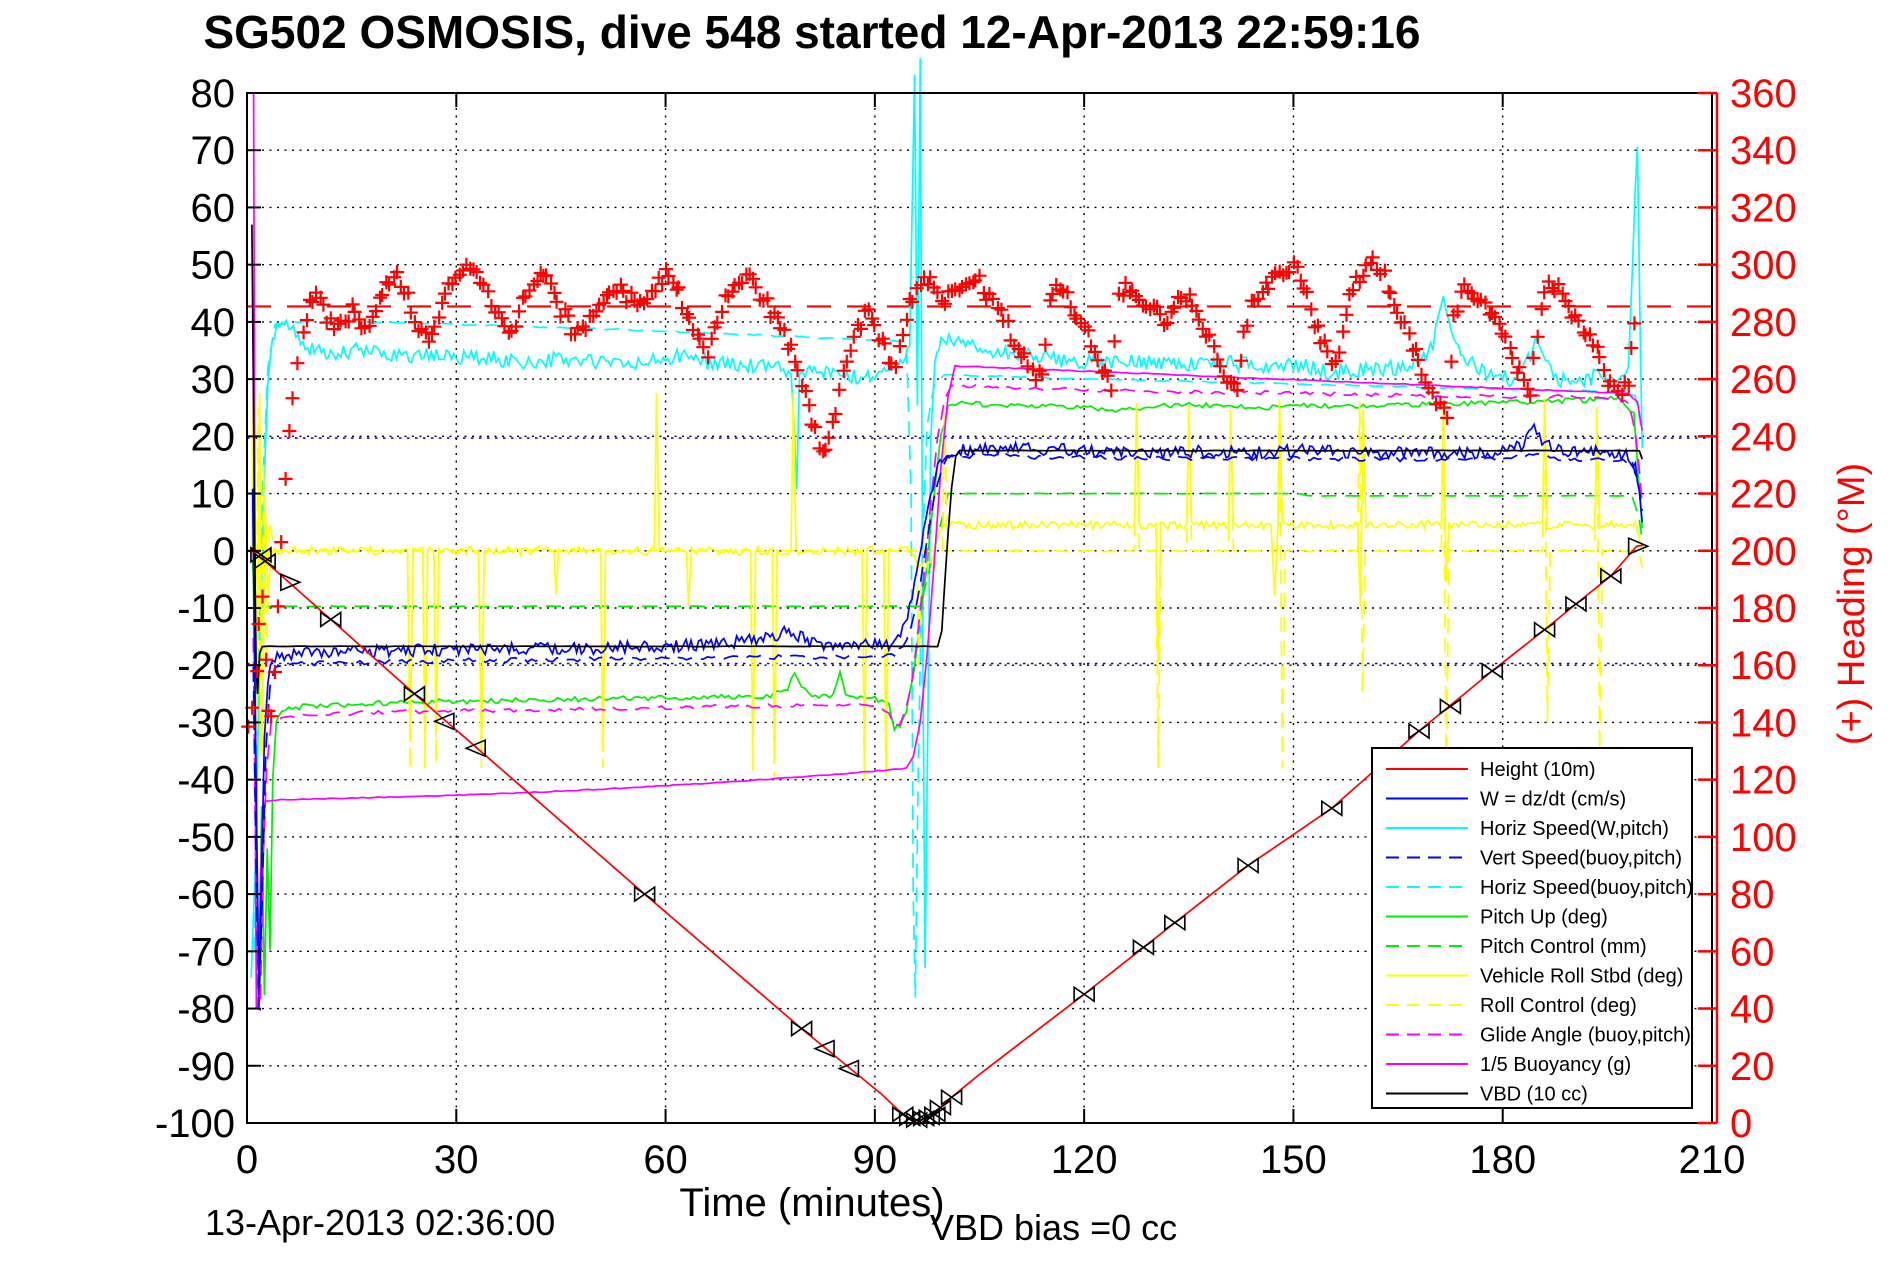 The height and width of the screenshot is (1262, 1891). What do you see at coordinates (1763, 838) in the screenshot?
I see `ytick-label-right: 100` at bounding box center [1763, 838].